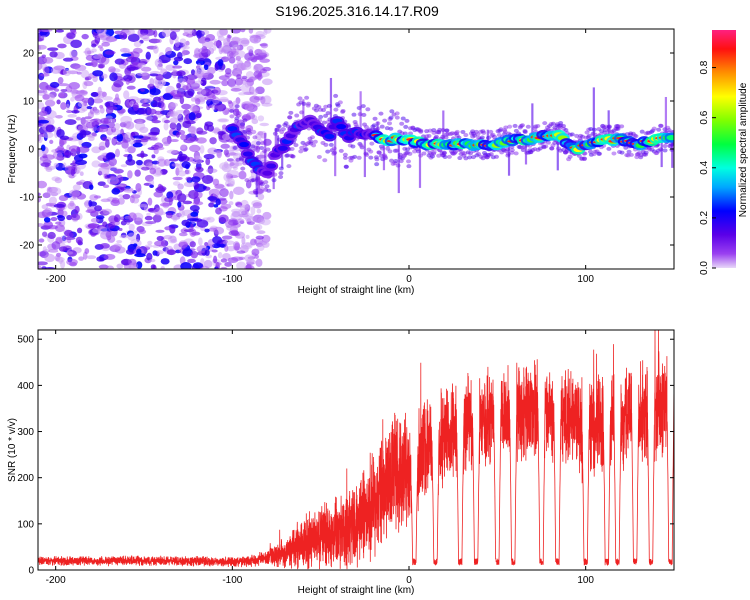  I want to click on spectrogram-y-tick-label: 20, so click(29, 54).